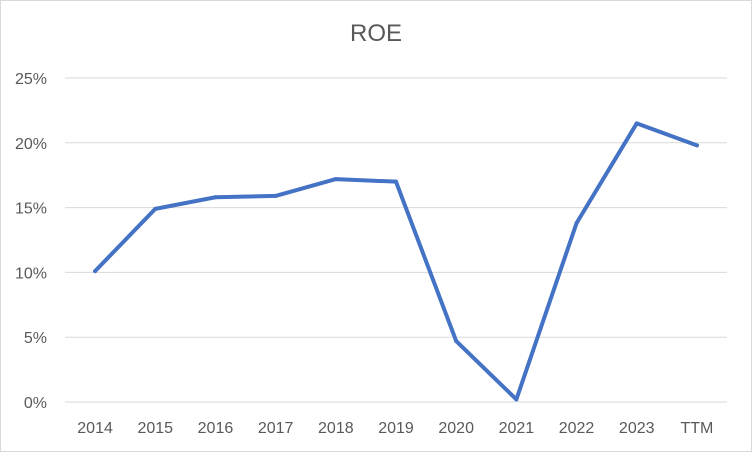  What do you see at coordinates (456, 428) in the screenshot?
I see `x-tick-label: 2020` at bounding box center [456, 428].